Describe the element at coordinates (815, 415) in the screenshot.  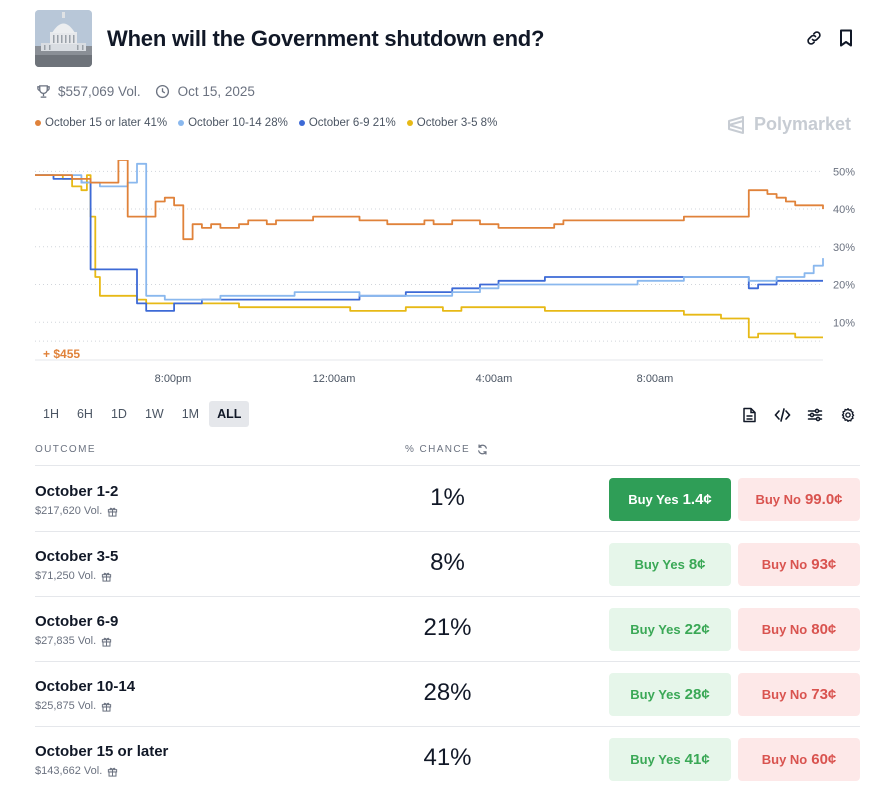
I see `sliders-icon` at that location.